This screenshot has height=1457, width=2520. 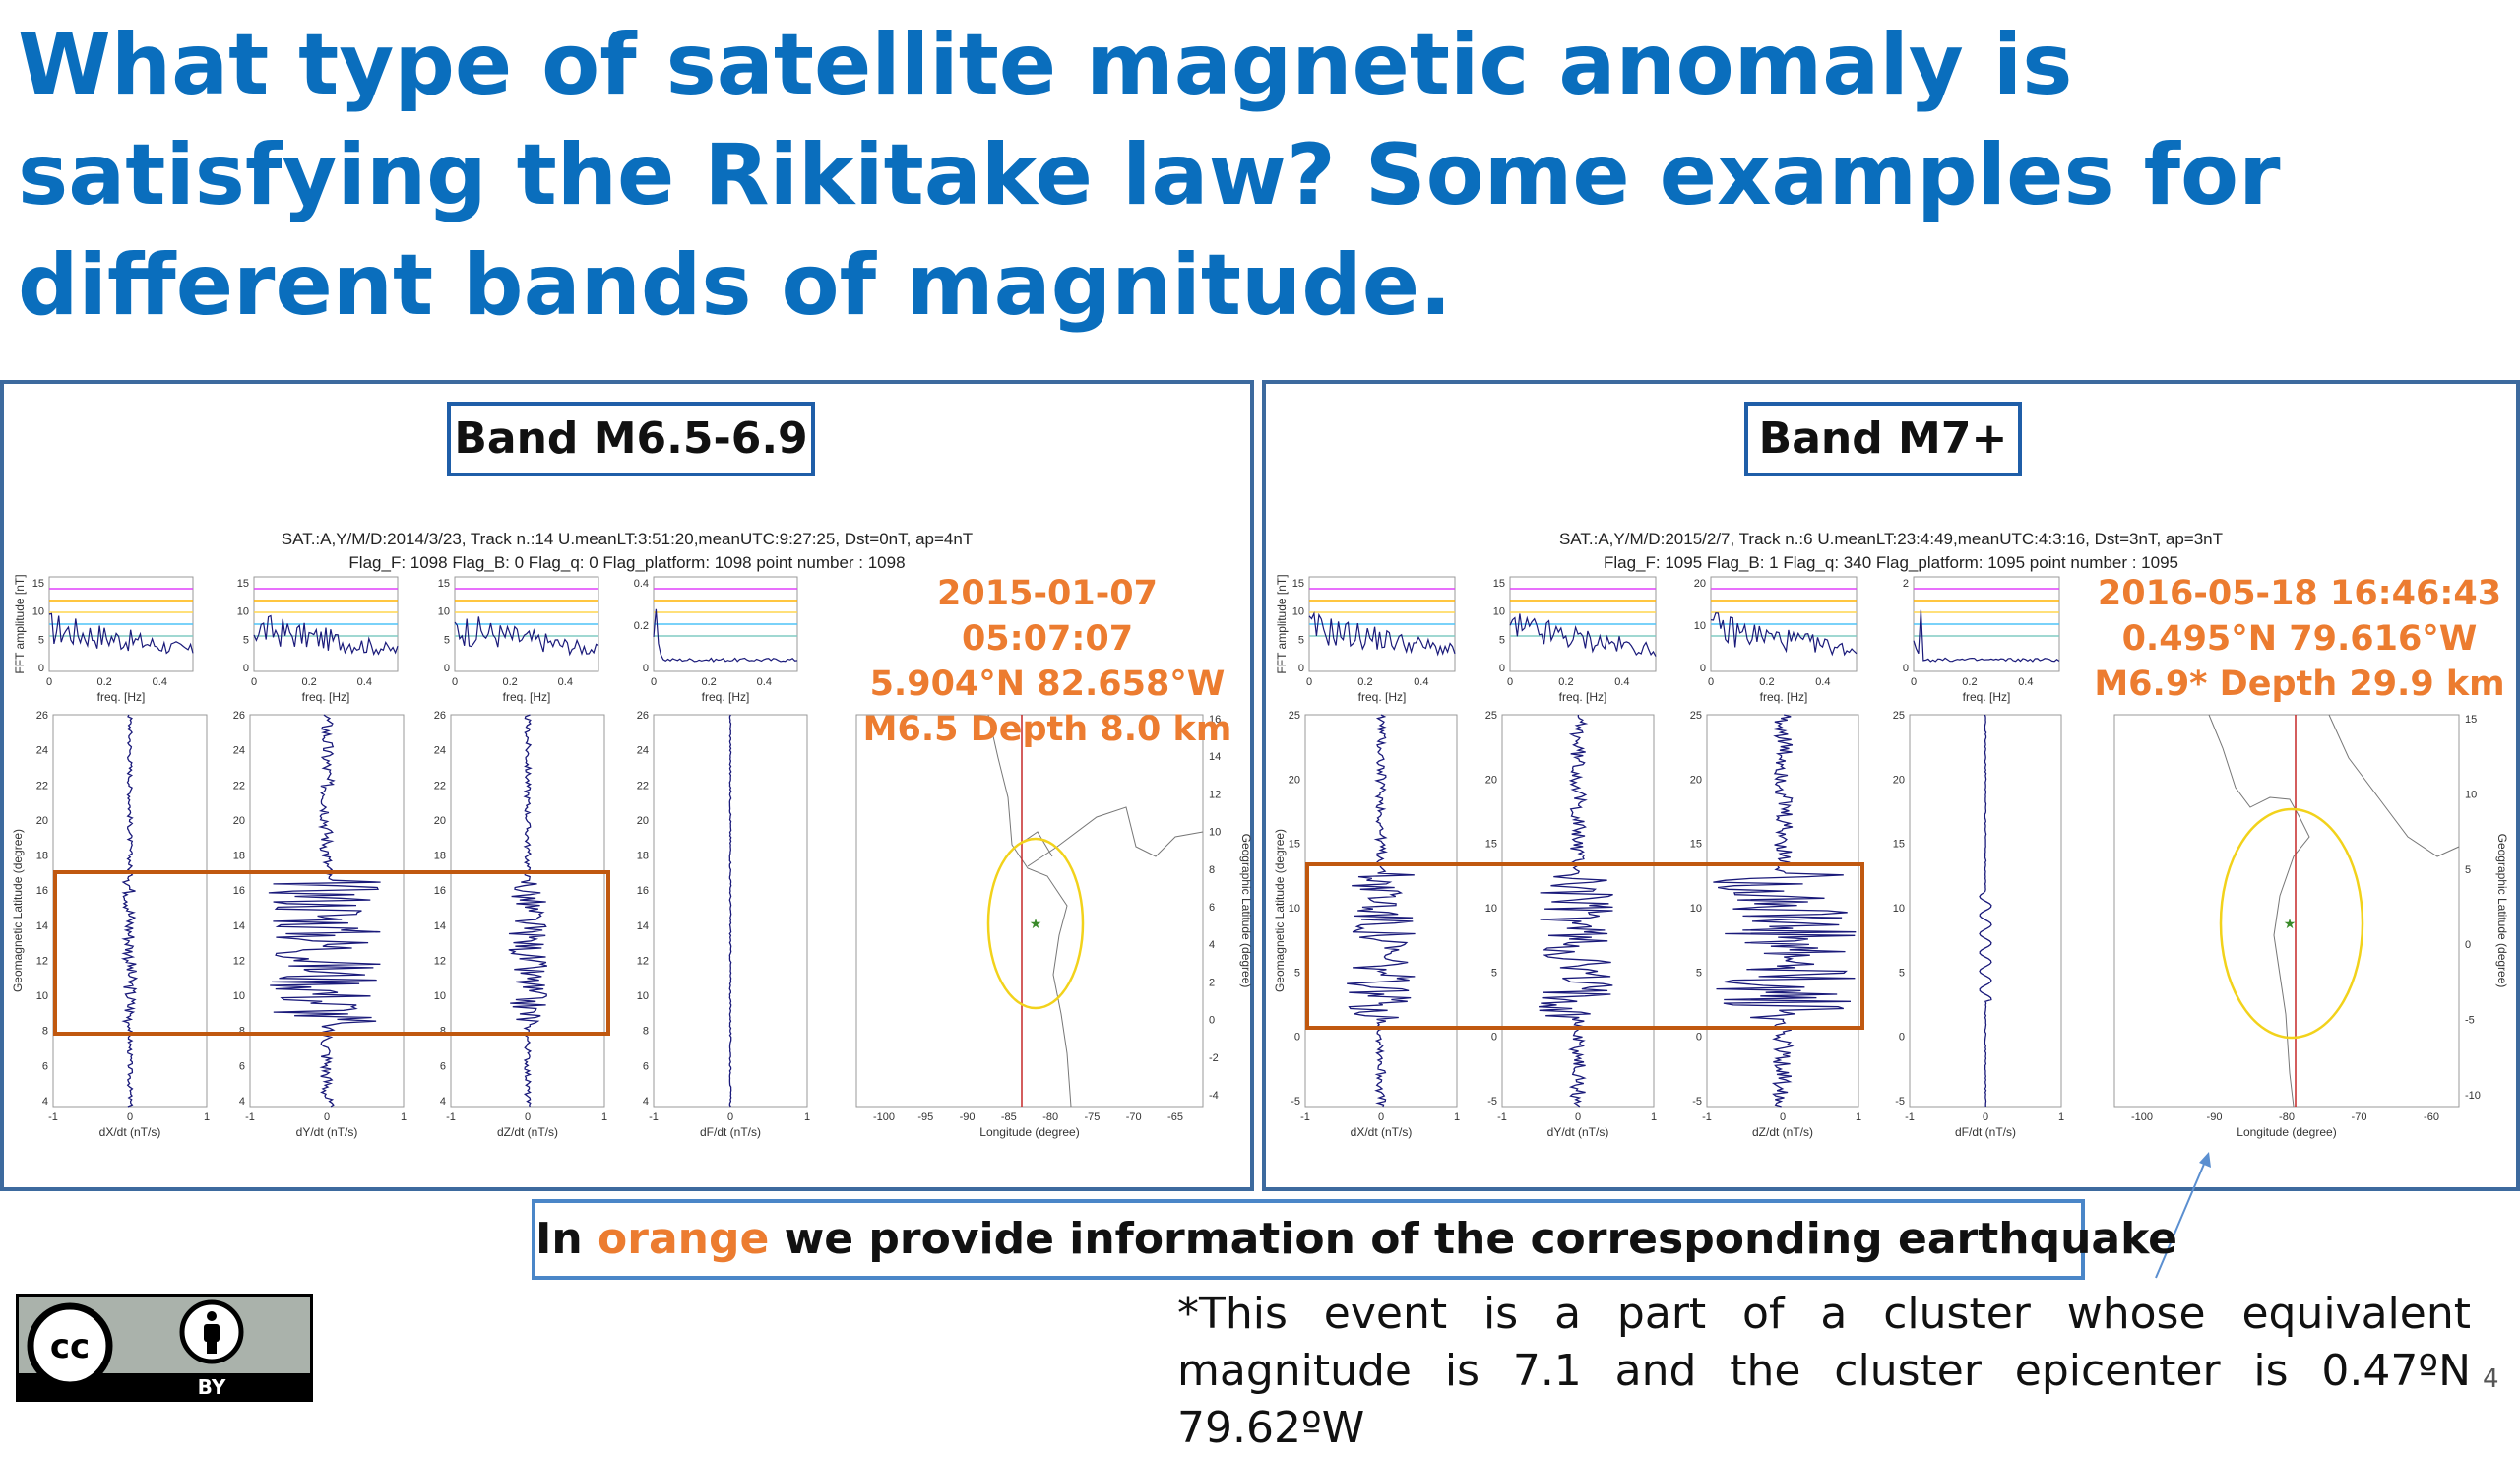 I want to click on cc-by-license-badge: cc BY, so click(x=164, y=1348).